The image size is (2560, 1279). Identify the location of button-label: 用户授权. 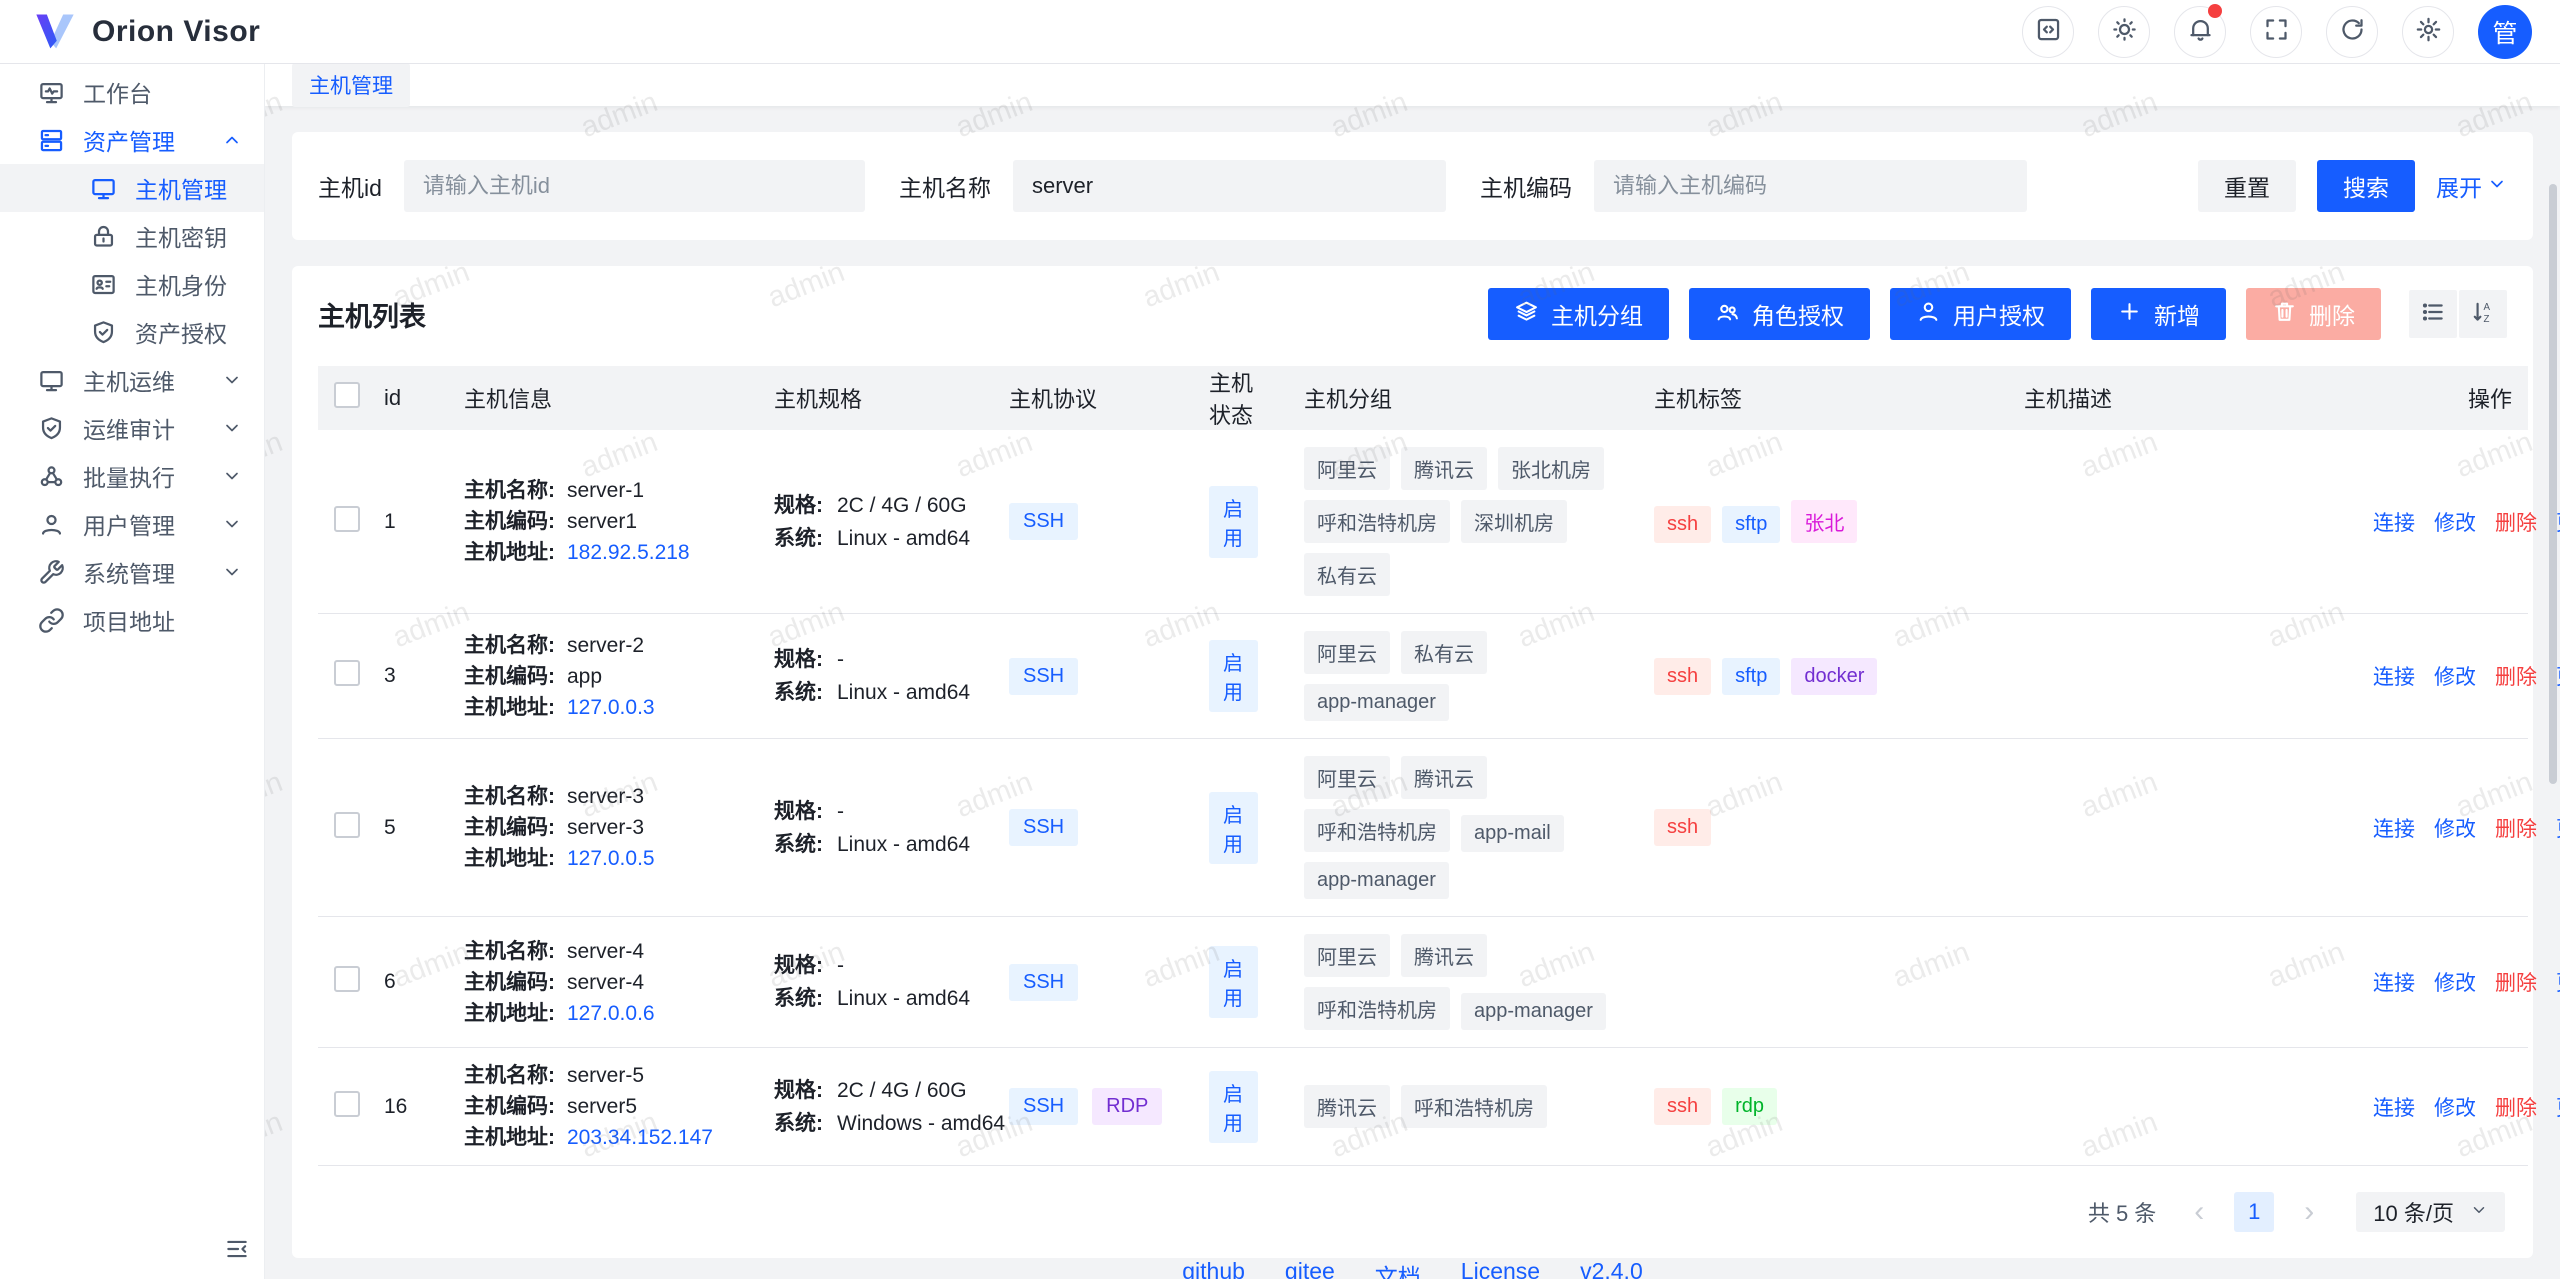
(1999, 316).